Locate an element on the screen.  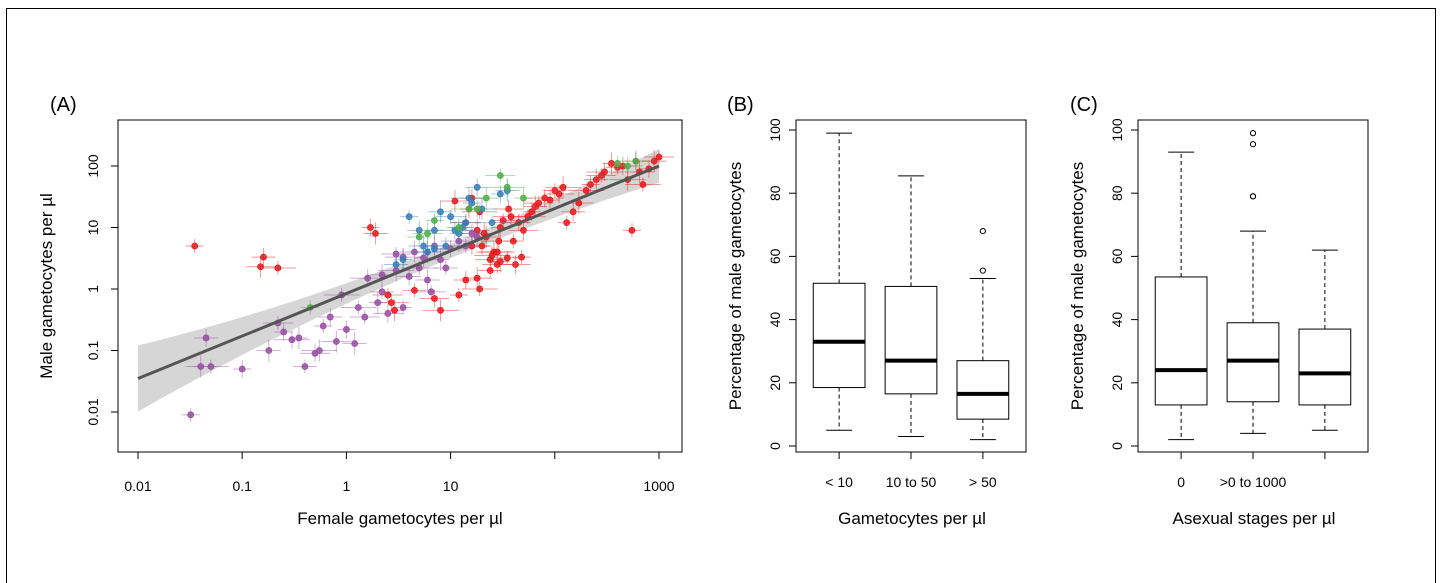
x-tick-label: 0.1 is located at coordinates (242, 486).